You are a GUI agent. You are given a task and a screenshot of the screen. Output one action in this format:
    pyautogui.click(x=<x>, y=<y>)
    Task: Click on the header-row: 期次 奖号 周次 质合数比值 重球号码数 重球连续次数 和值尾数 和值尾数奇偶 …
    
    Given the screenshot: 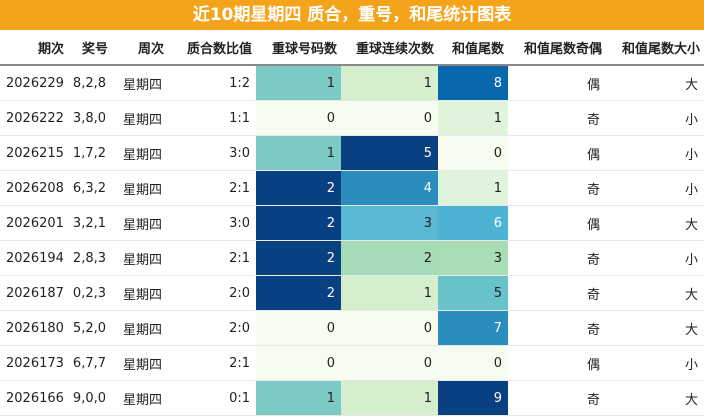 What is the action you would take?
    pyautogui.click(x=352, y=48)
    